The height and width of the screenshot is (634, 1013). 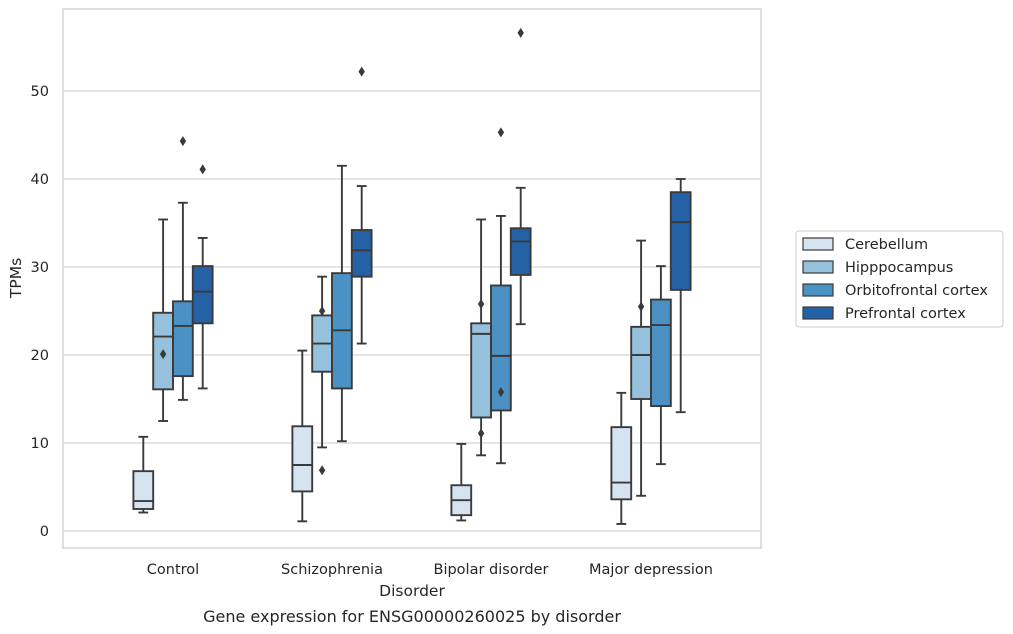 What do you see at coordinates (44, 532) in the screenshot?
I see `y-tick-label: 0` at bounding box center [44, 532].